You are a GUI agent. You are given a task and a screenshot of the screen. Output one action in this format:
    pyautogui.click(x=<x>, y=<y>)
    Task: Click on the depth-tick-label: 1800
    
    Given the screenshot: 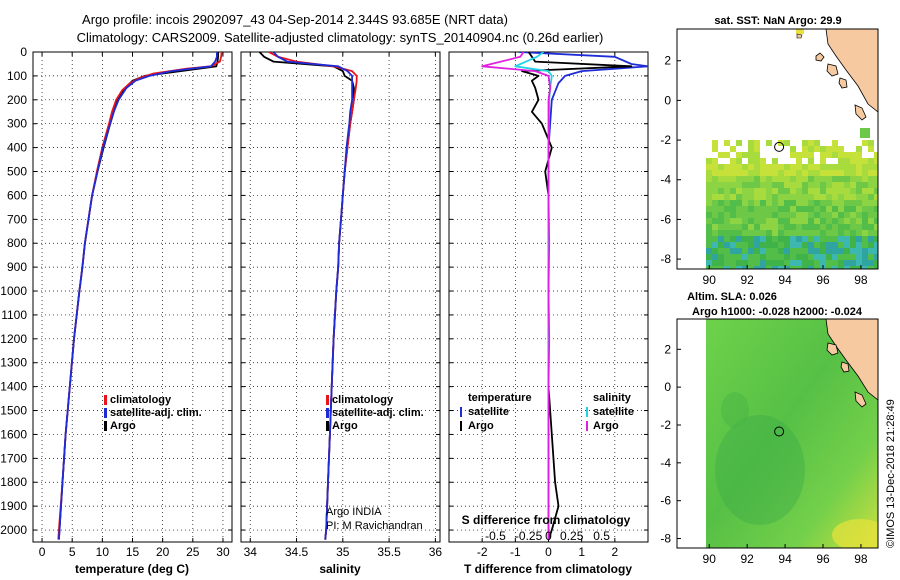 What is the action you would take?
    pyautogui.click(x=13, y=482)
    